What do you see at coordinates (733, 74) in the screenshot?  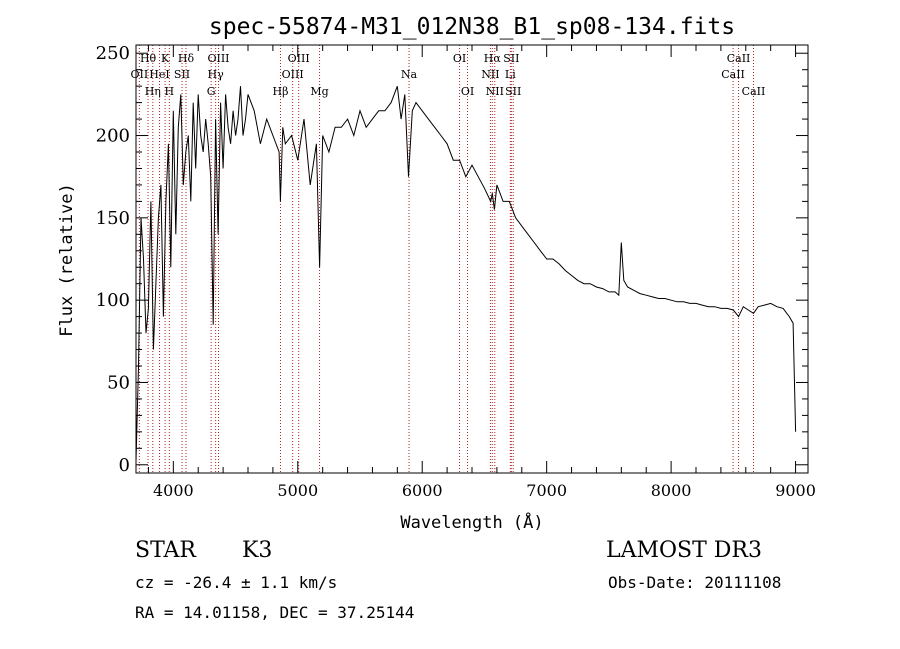 I see `ann-caii-1: CaII` at bounding box center [733, 74].